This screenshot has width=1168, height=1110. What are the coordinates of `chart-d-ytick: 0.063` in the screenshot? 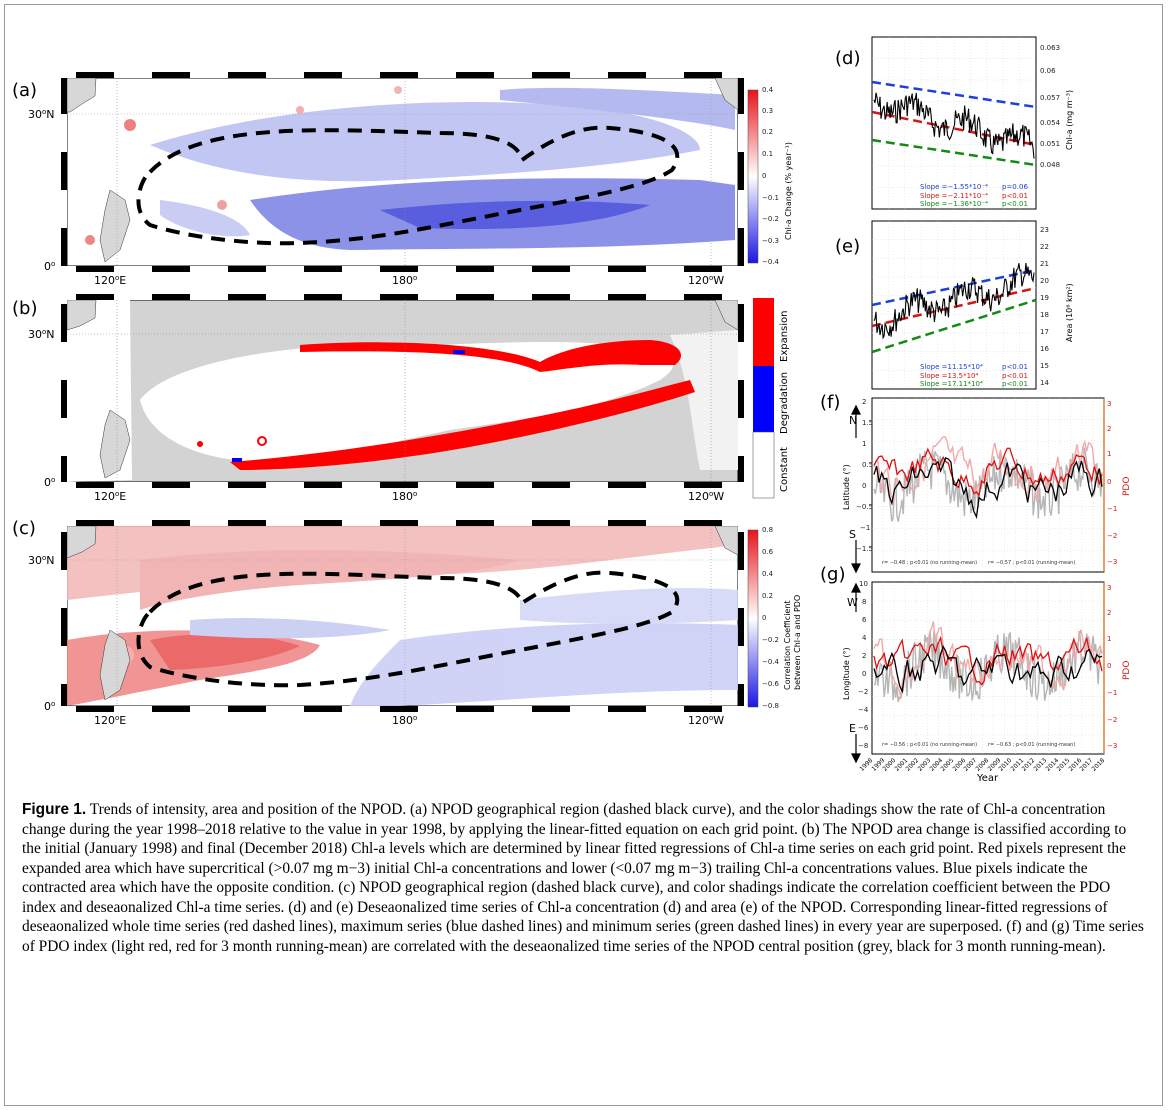 It's located at (1050, 48).